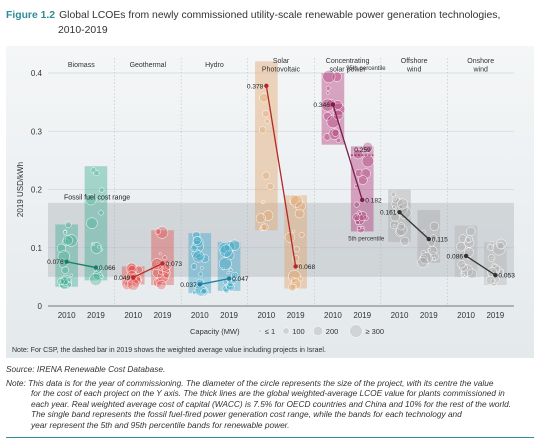  I want to click on weighted-average-label: 0.068, so click(307, 267).